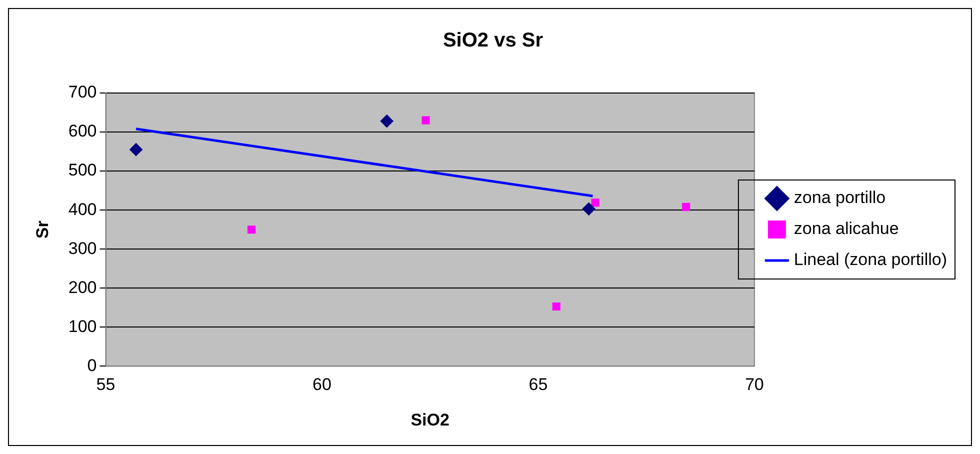 The width and height of the screenshot is (980, 454). What do you see at coordinates (92, 365) in the screenshot?
I see `y-tick-label: 0` at bounding box center [92, 365].